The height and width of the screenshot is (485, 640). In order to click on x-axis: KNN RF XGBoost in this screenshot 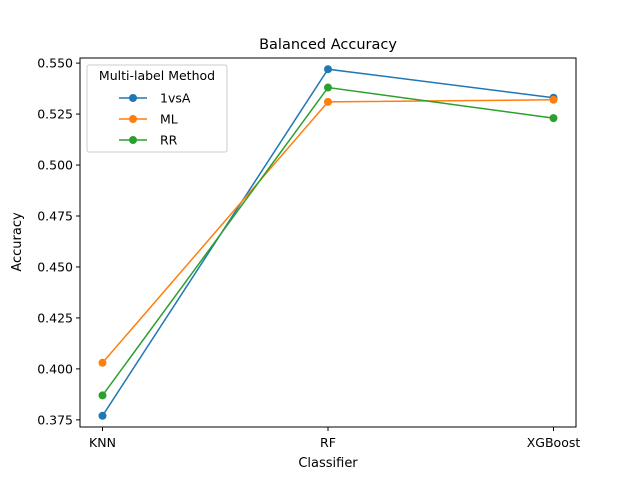, I will do `click(334, 438)`.